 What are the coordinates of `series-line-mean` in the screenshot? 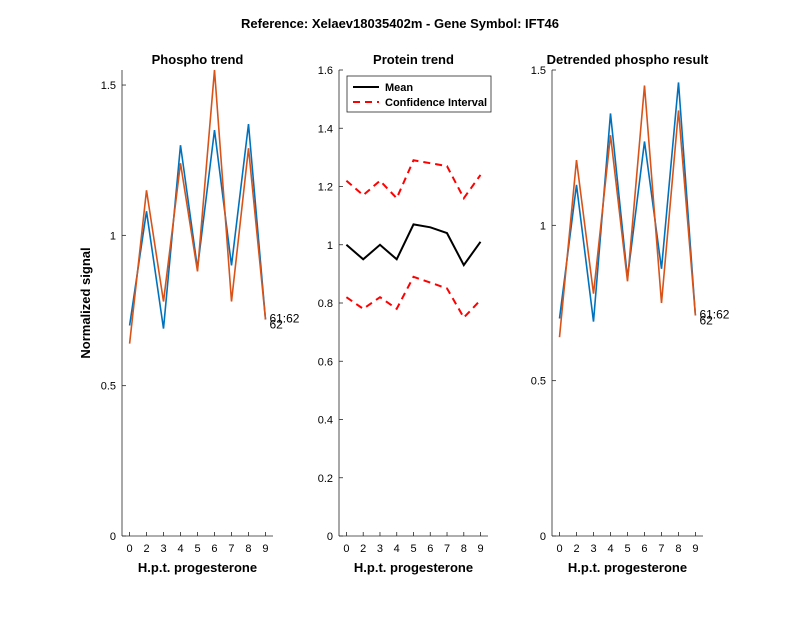 It's located at (413, 245).